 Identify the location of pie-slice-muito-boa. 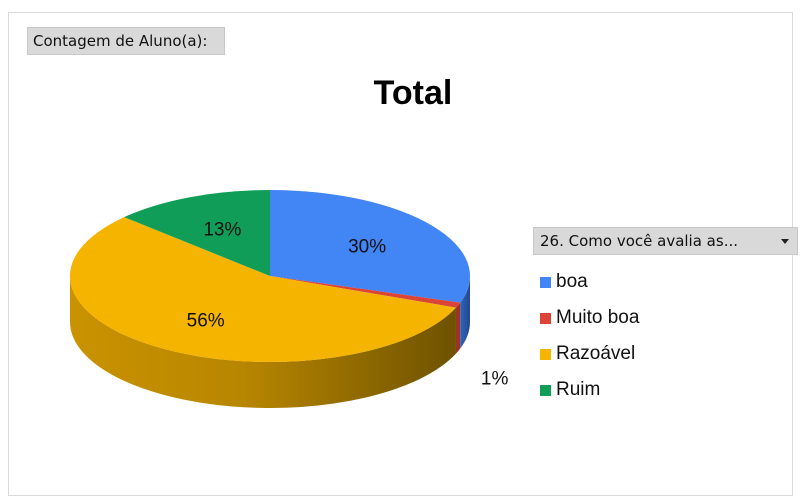
(365, 292).